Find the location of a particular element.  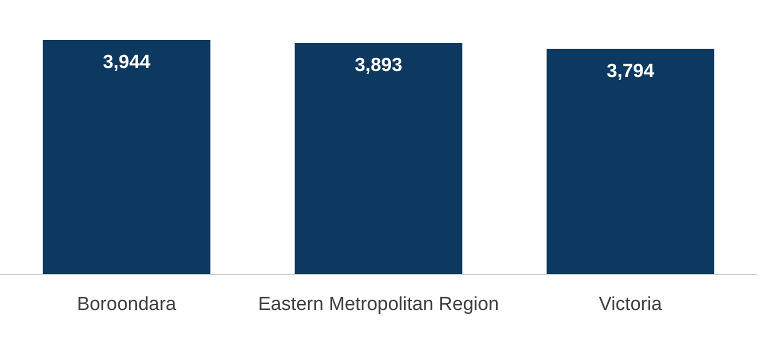

data-label: 3,944 is located at coordinates (126, 62).